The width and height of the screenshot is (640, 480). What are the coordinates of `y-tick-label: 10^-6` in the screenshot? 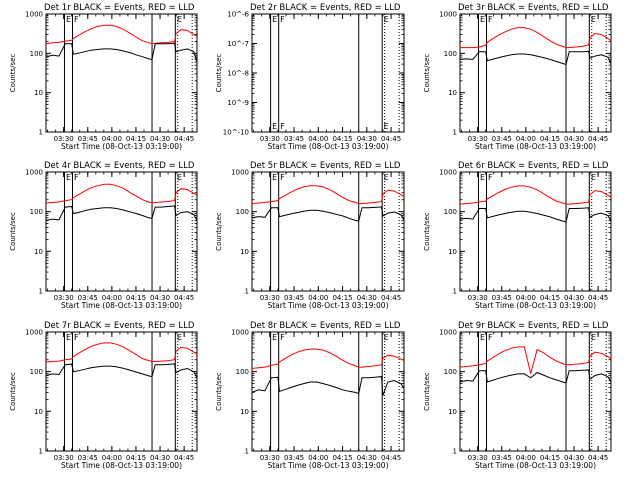 It's located at (238, 15).